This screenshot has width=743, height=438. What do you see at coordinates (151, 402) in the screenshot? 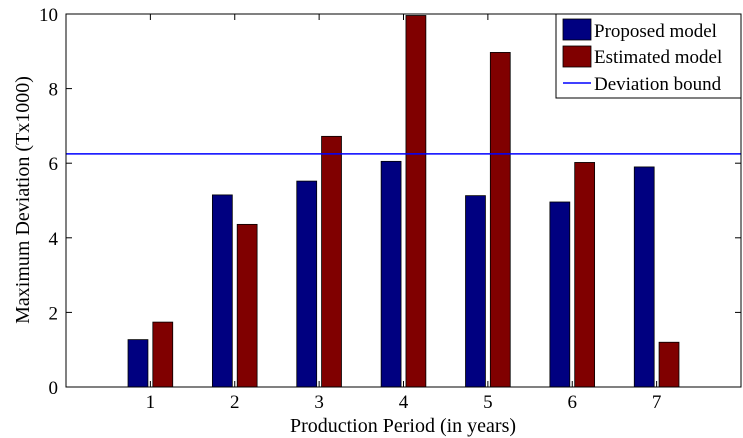
I see `x-tick-label-1: 1` at bounding box center [151, 402].